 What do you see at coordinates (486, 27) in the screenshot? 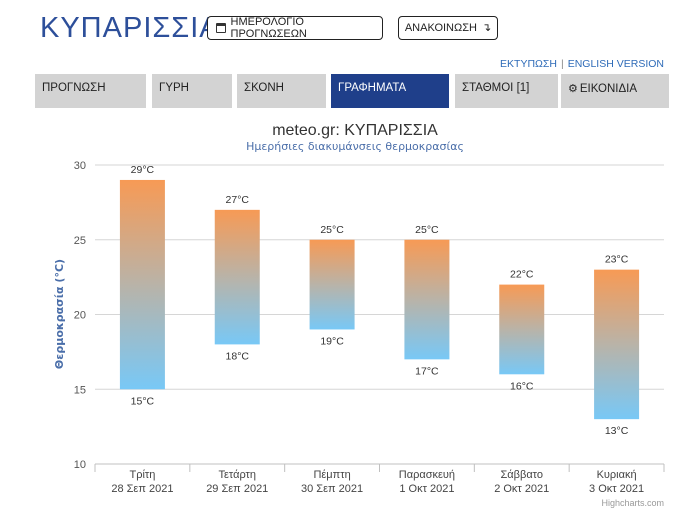
I see `arrow-down-icon: ↴` at bounding box center [486, 27].